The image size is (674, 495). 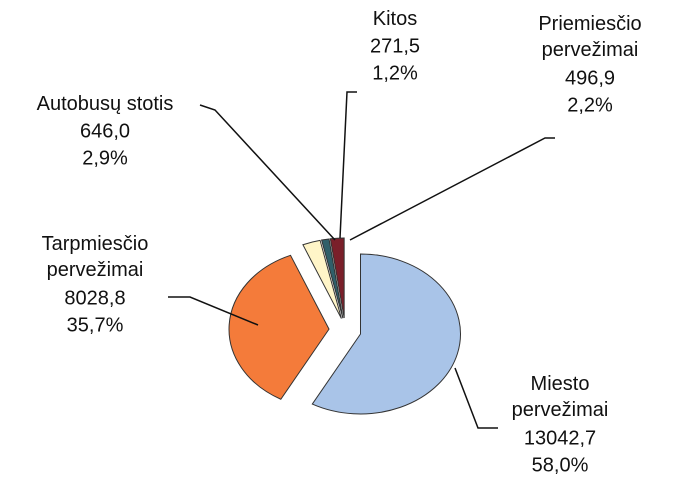 What do you see at coordinates (95, 244) in the screenshot?
I see `label-line: Tarpmiesčio` at bounding box center [95, 244].